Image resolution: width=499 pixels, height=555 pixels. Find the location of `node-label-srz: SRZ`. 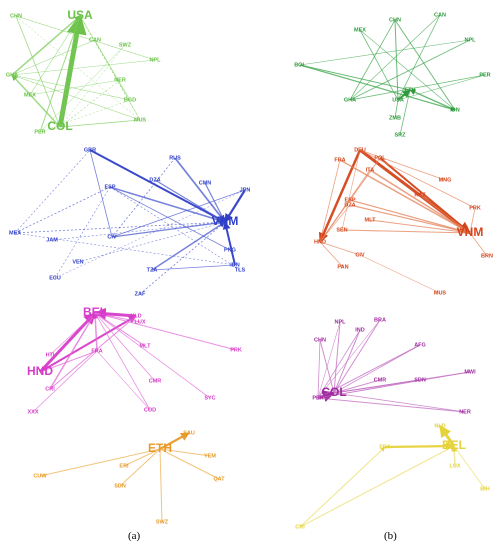

node-label-srz: SRZ is located at coordinates (401, 135).